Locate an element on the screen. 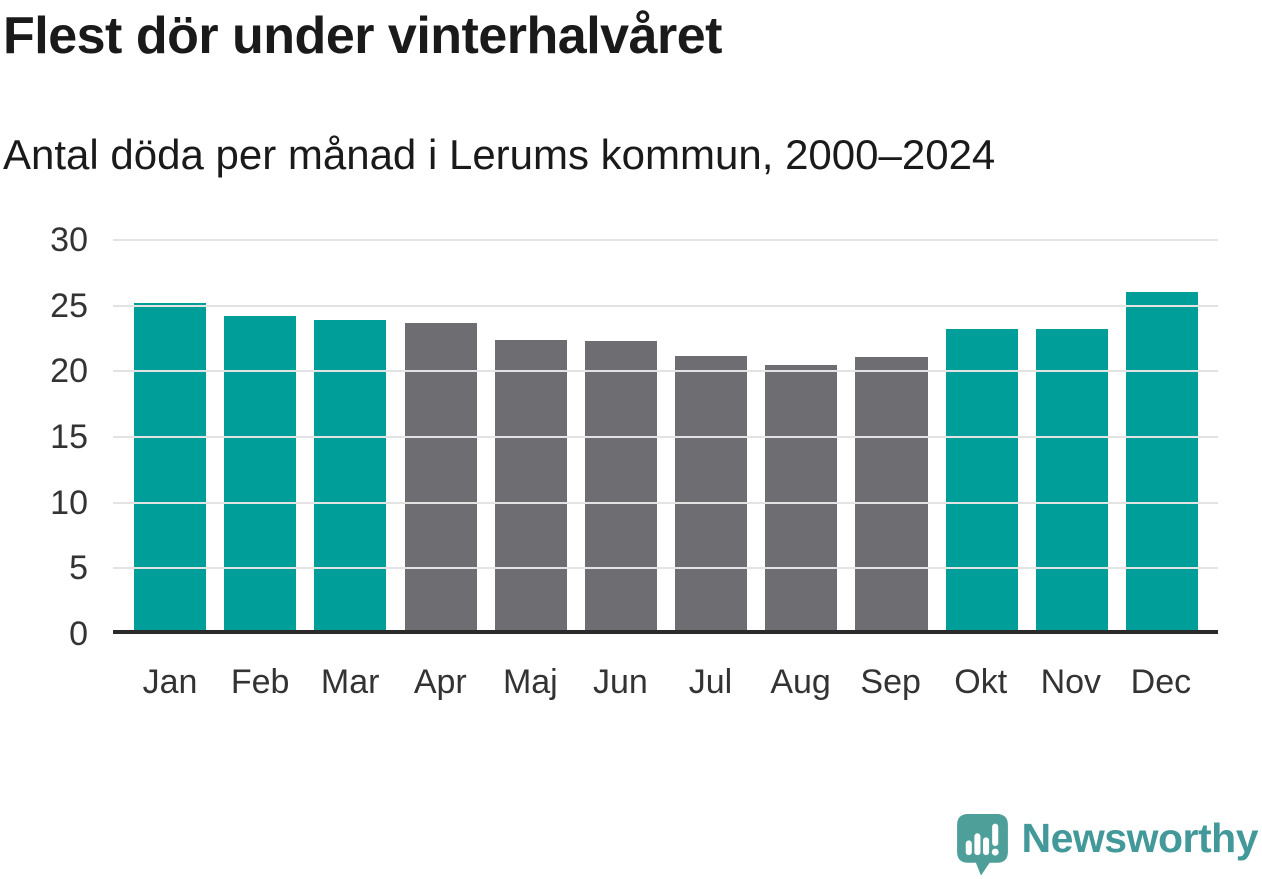 This screenshot has height=879, width=1262. x-axis-labels: Jan Feb Mar Apr Maj Jun Jul Aug Sep Okt Nov Dec is located at coordinates (665, 678).